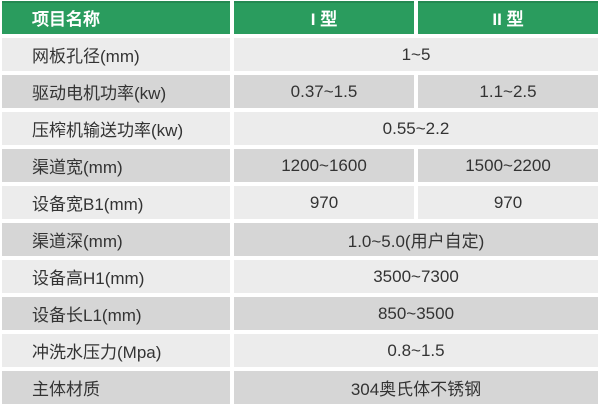  What do you see at coordinates (324, 165) in the screenshot?
I see `row-value-type1: 1200~1600` at bounding box center [324, 165].